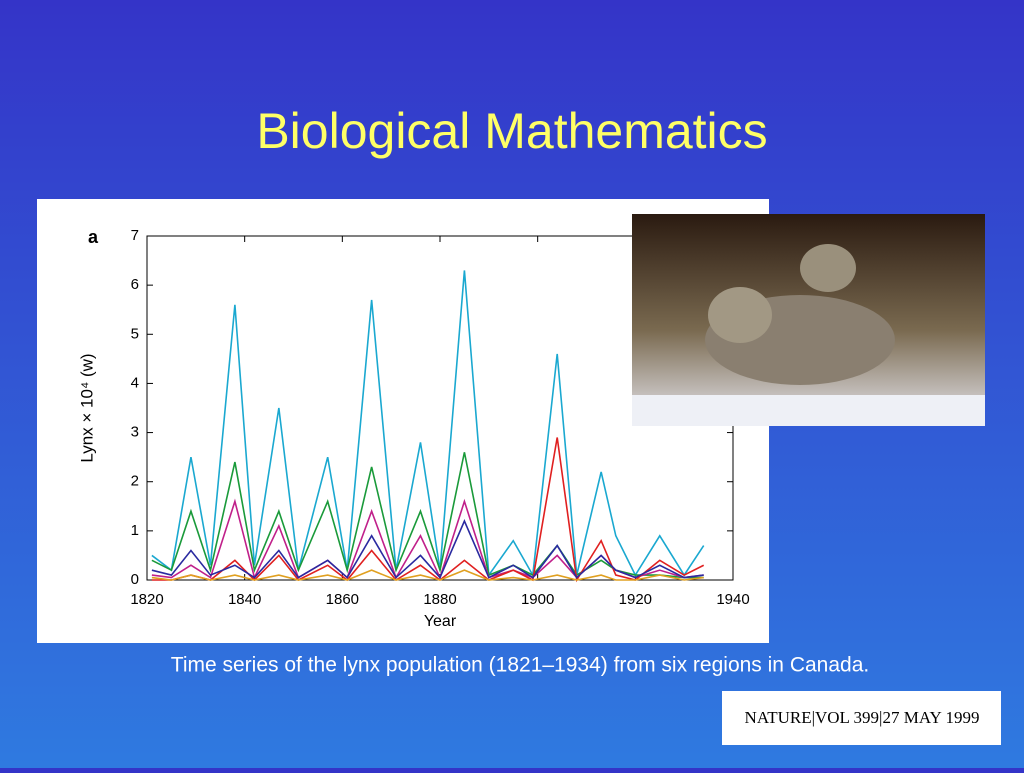  I want to click on x-tick-label: 1880, so click(439, 599).